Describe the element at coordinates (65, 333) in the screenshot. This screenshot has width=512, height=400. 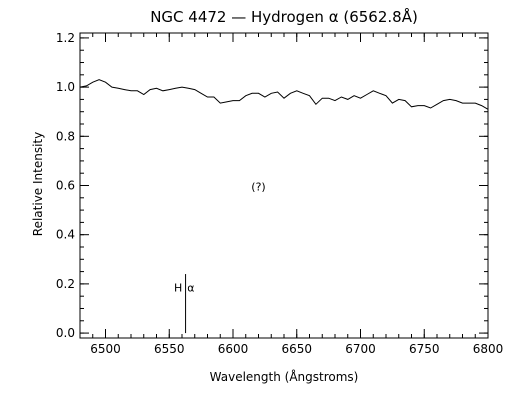
I see `y-tick-label: 0.0` at that location.